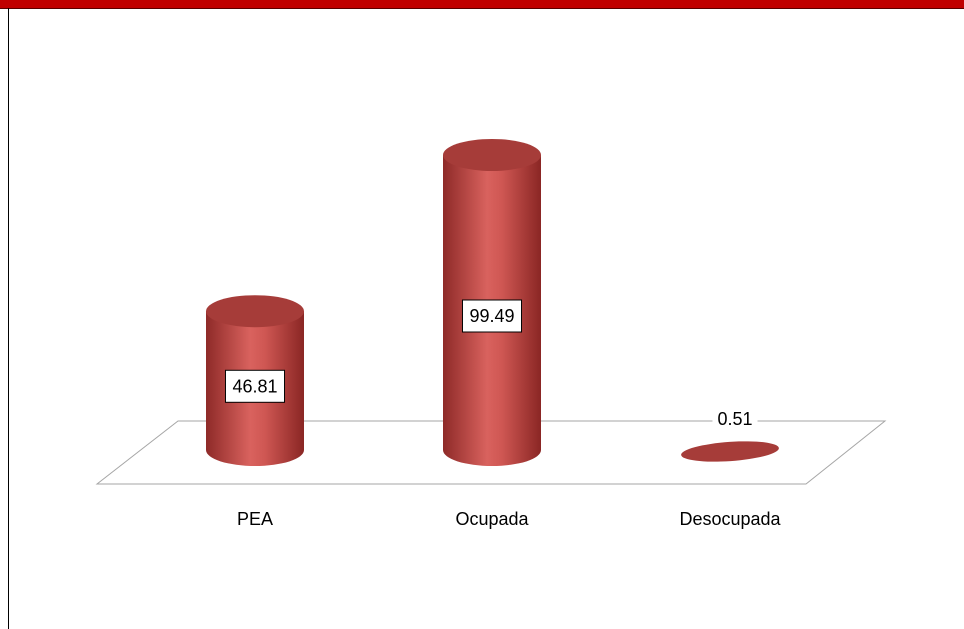 This screenshot has width=964, height=629. What do you see at coordinates (482, 4) in the screenshot?
I see `header-bar` at bounding box center [482, 4].